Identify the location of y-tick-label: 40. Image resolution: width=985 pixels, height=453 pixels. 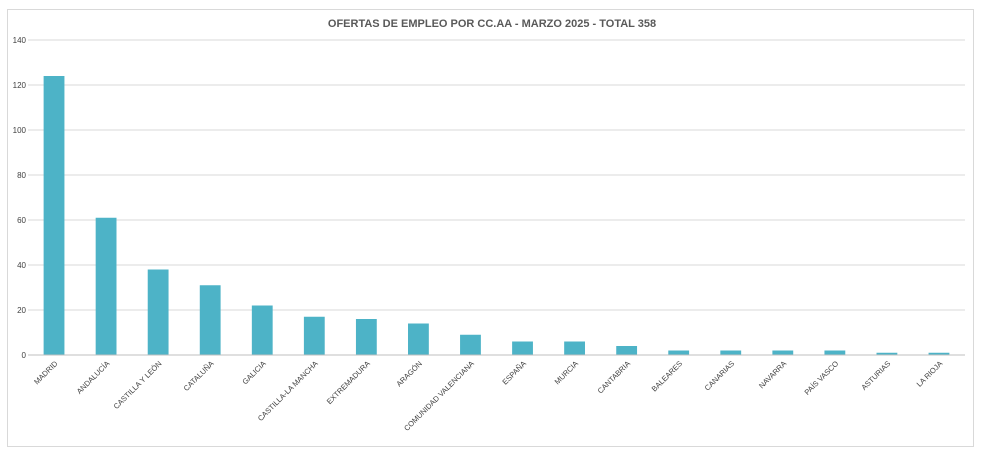
(21, 265).